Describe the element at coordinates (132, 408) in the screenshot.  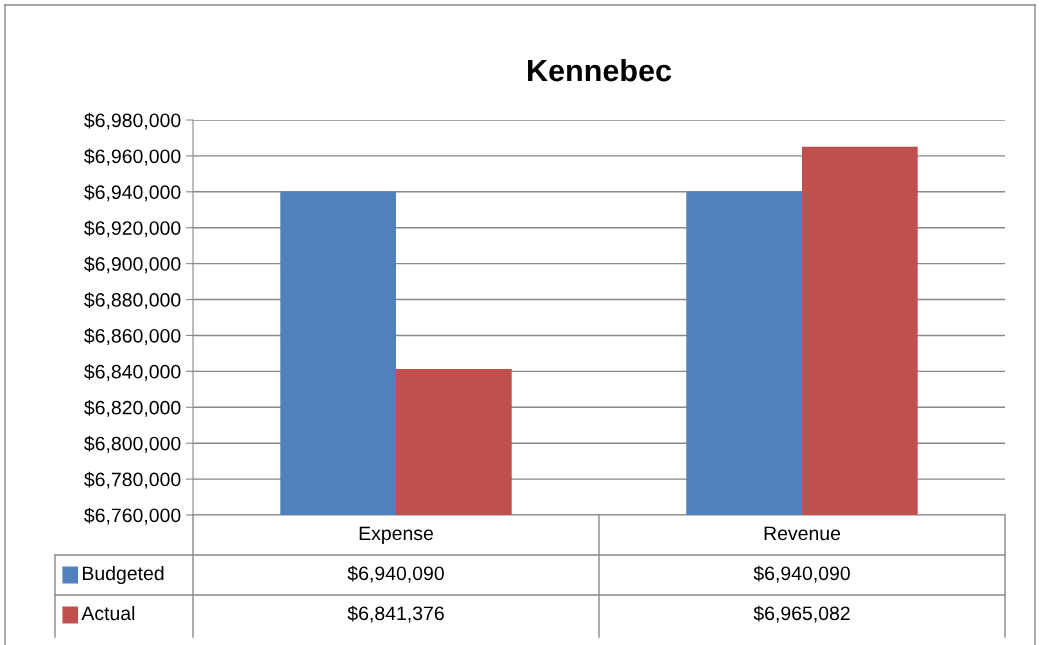
I see `y-tick-label: $6,820,000` at that location.